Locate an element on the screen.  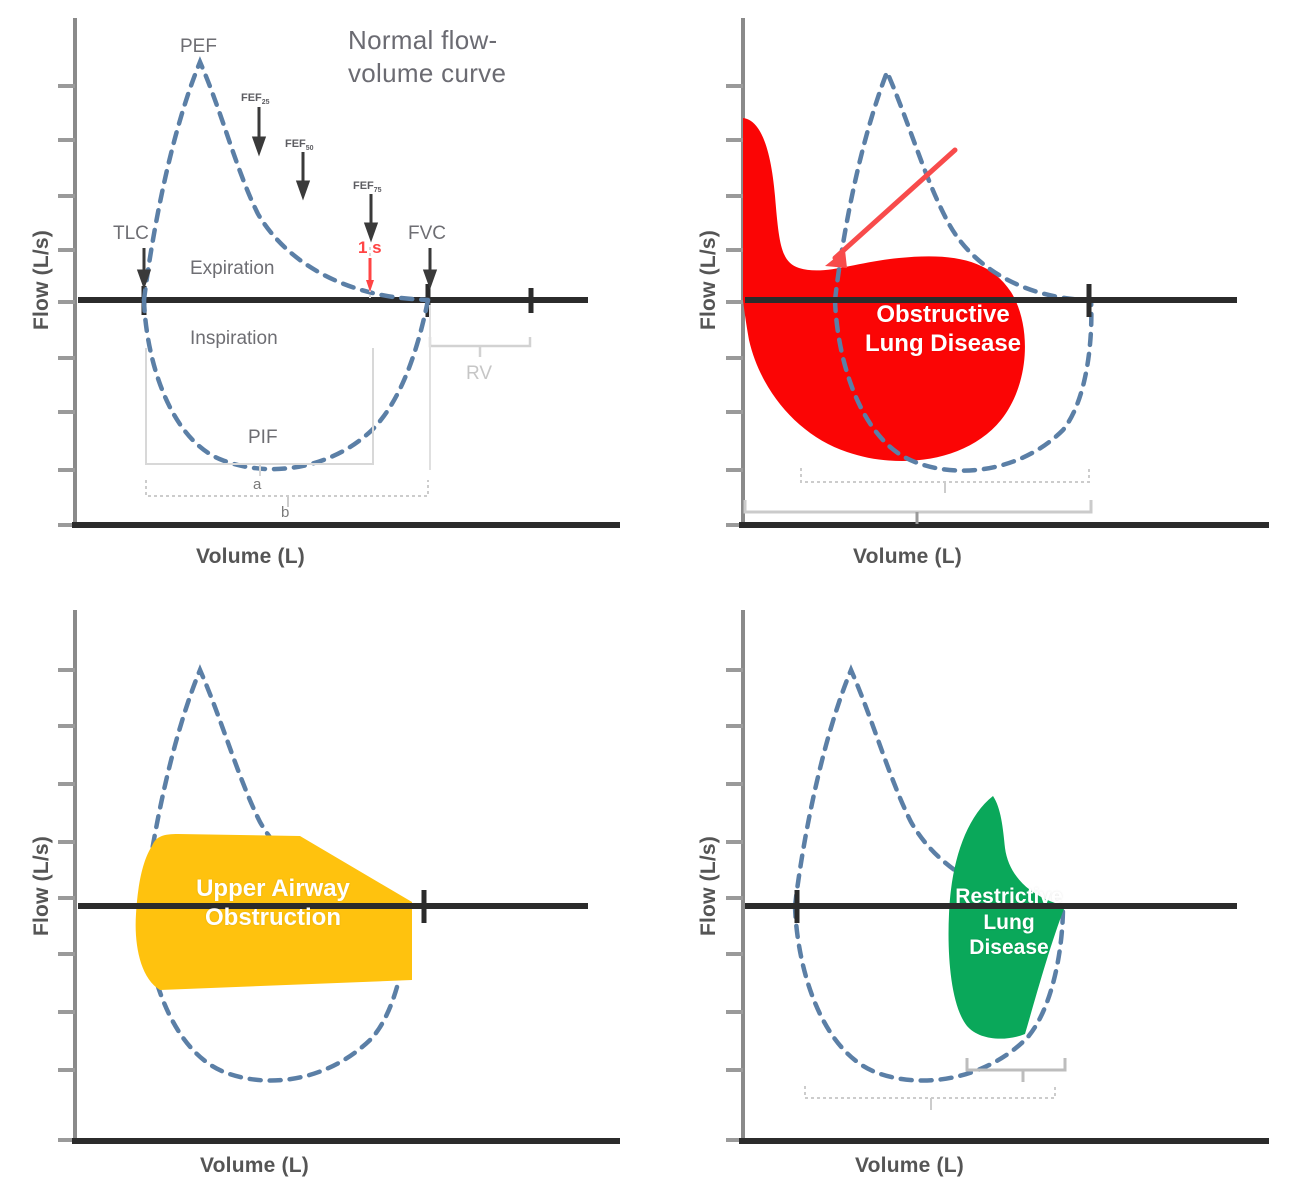
panel-title-normal: Normal flow- volume curve is located at coordinates (427, 57).